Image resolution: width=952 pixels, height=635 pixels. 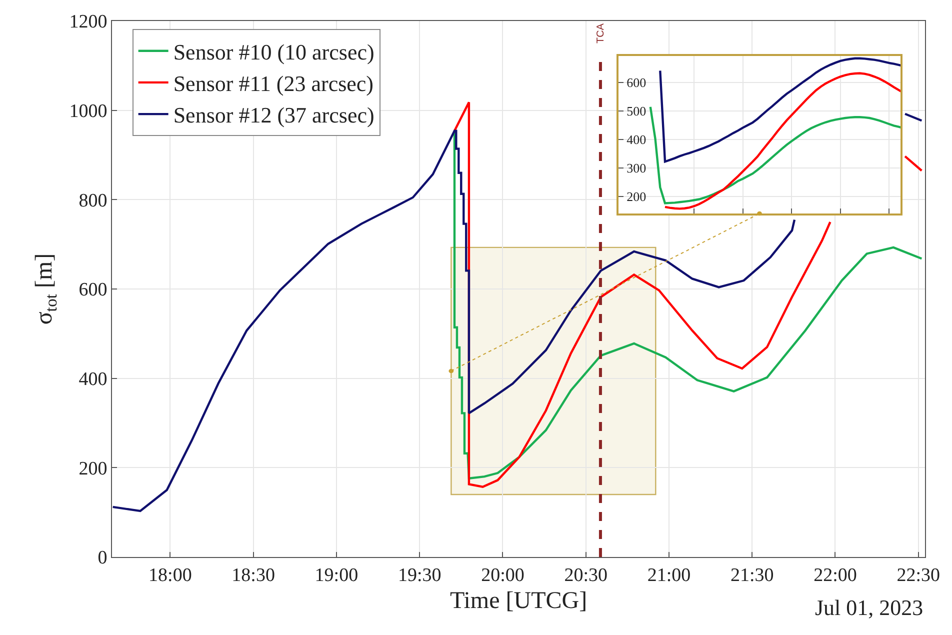 What do you see at coordinates (88, 22) in the screenshot?
I see `y-tick-label: 1200` at bounding box center [88, 22].